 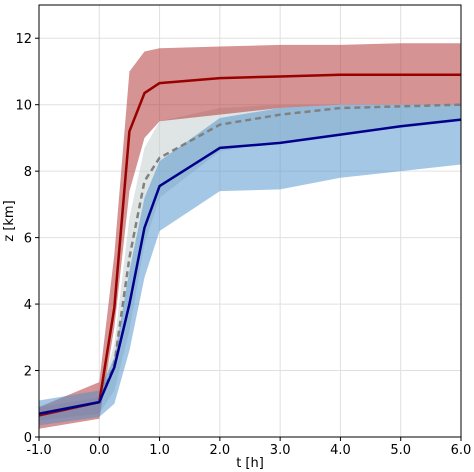 I want to click on x-axis-label: t [h], so click(x=250, y=463).